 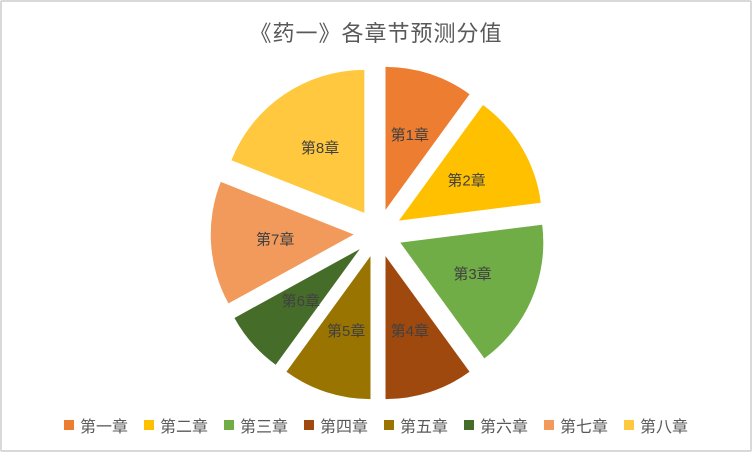 I want to click on legend-label: 第一章, so click(x=103, y=427).